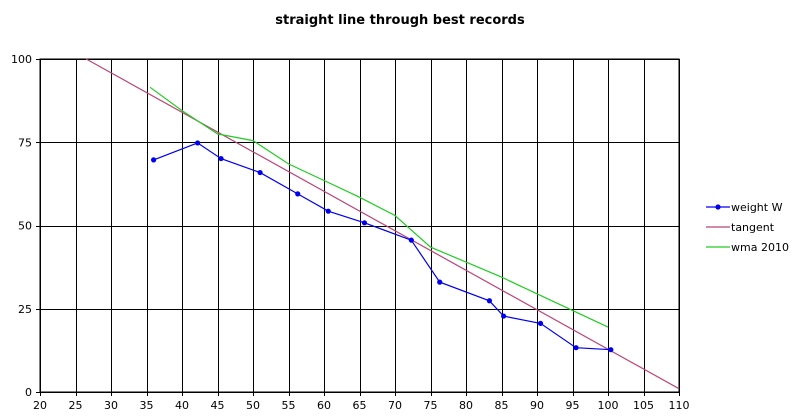 The height and width of the screenshot is (420, 800). What do you see at coordinates (753, 227) in the screenshot?
I see `legend-label: tangent` at bounding box center [753, 227].